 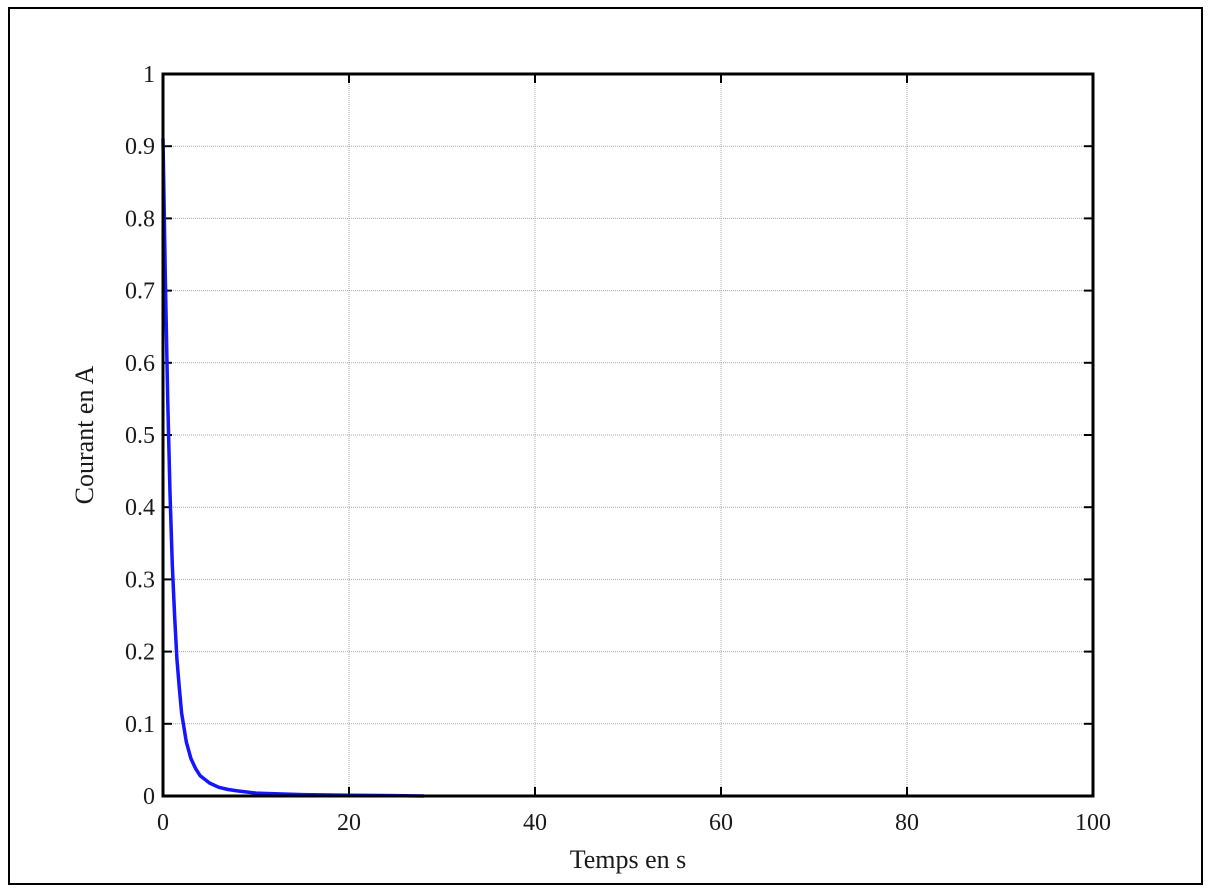 I want to click on y-tick-label: 0.1, so click(x=140, y=725).